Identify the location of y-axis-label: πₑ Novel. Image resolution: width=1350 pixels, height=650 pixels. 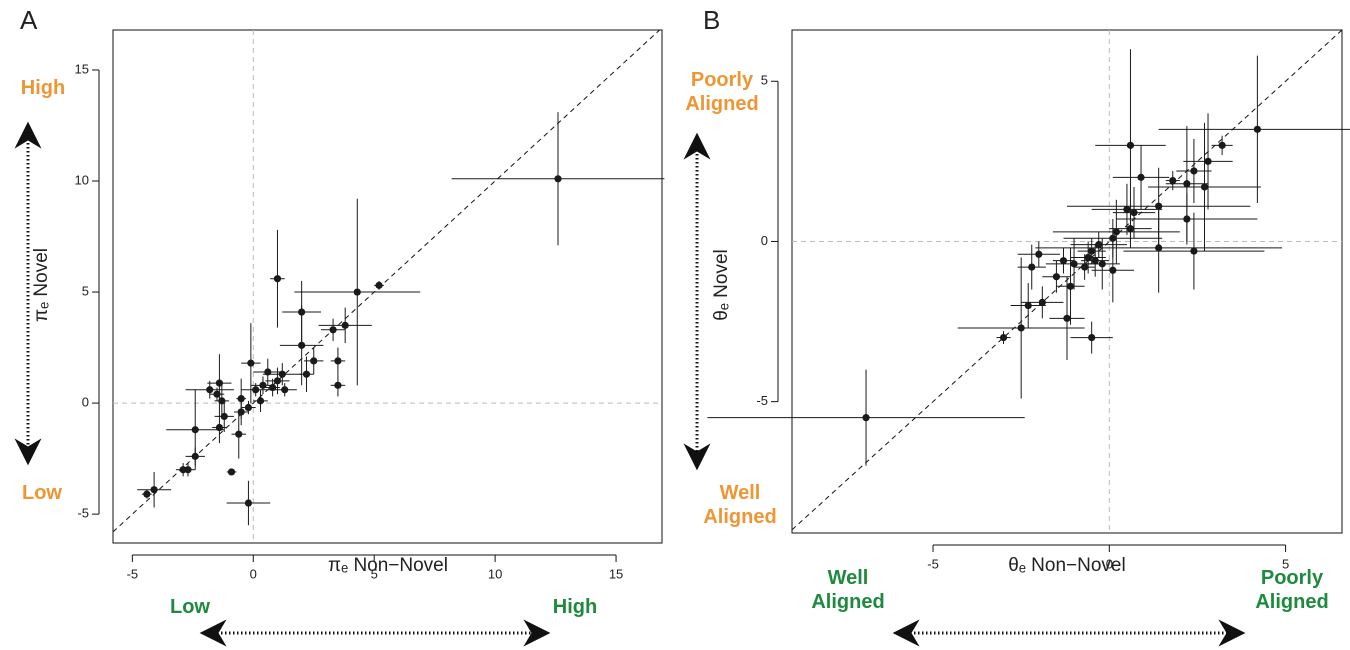
(41, 285).